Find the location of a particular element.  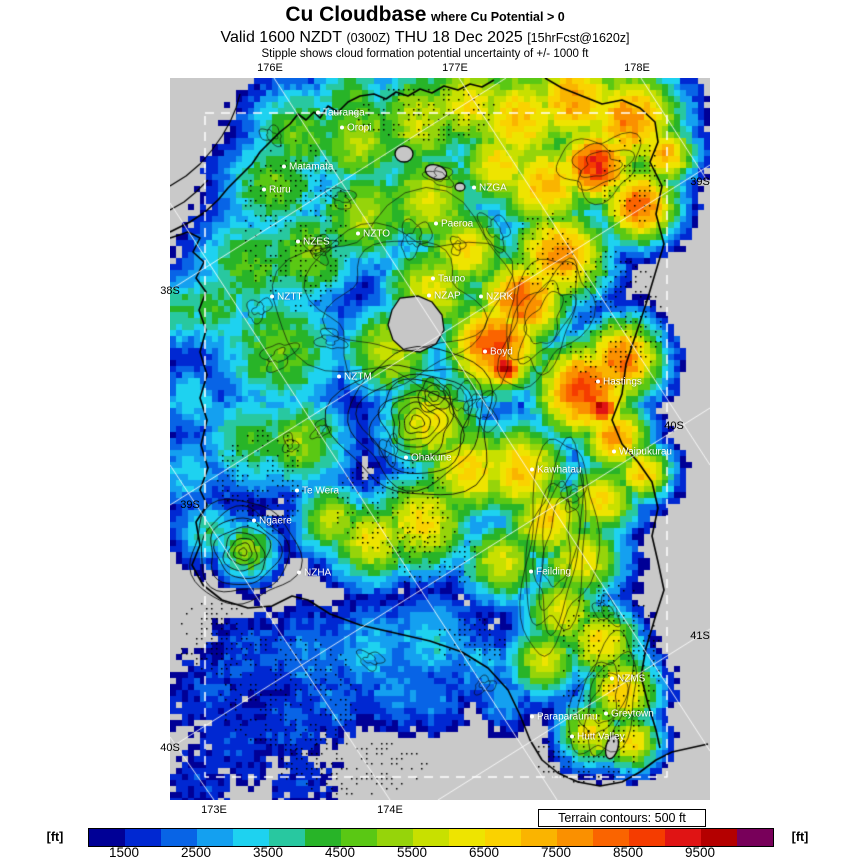

station-label: Waipukurau is located at coordinates (642, 452).